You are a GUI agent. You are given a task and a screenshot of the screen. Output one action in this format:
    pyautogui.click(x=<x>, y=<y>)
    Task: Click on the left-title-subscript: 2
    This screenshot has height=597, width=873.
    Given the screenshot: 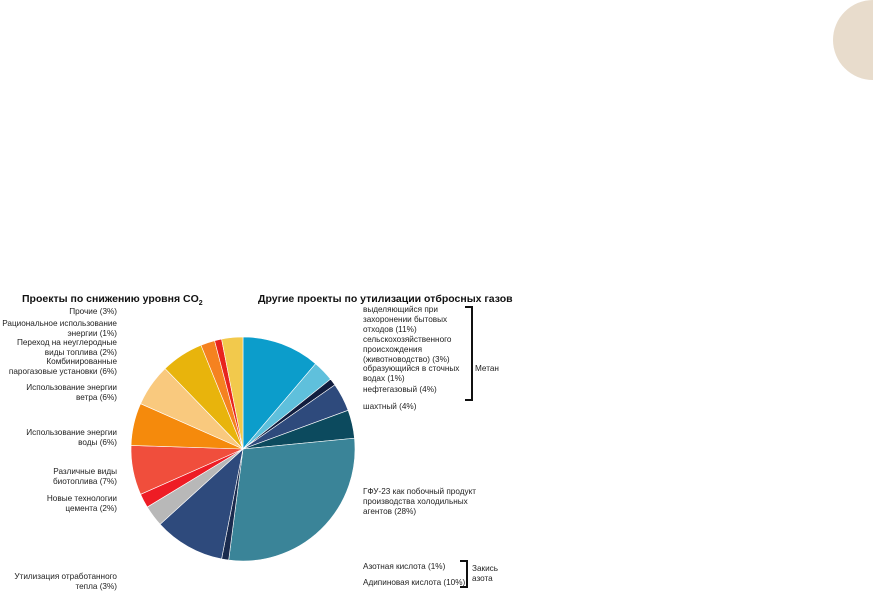 What is the action you would take?
    pyautogui.click(x=200, y=304)
    